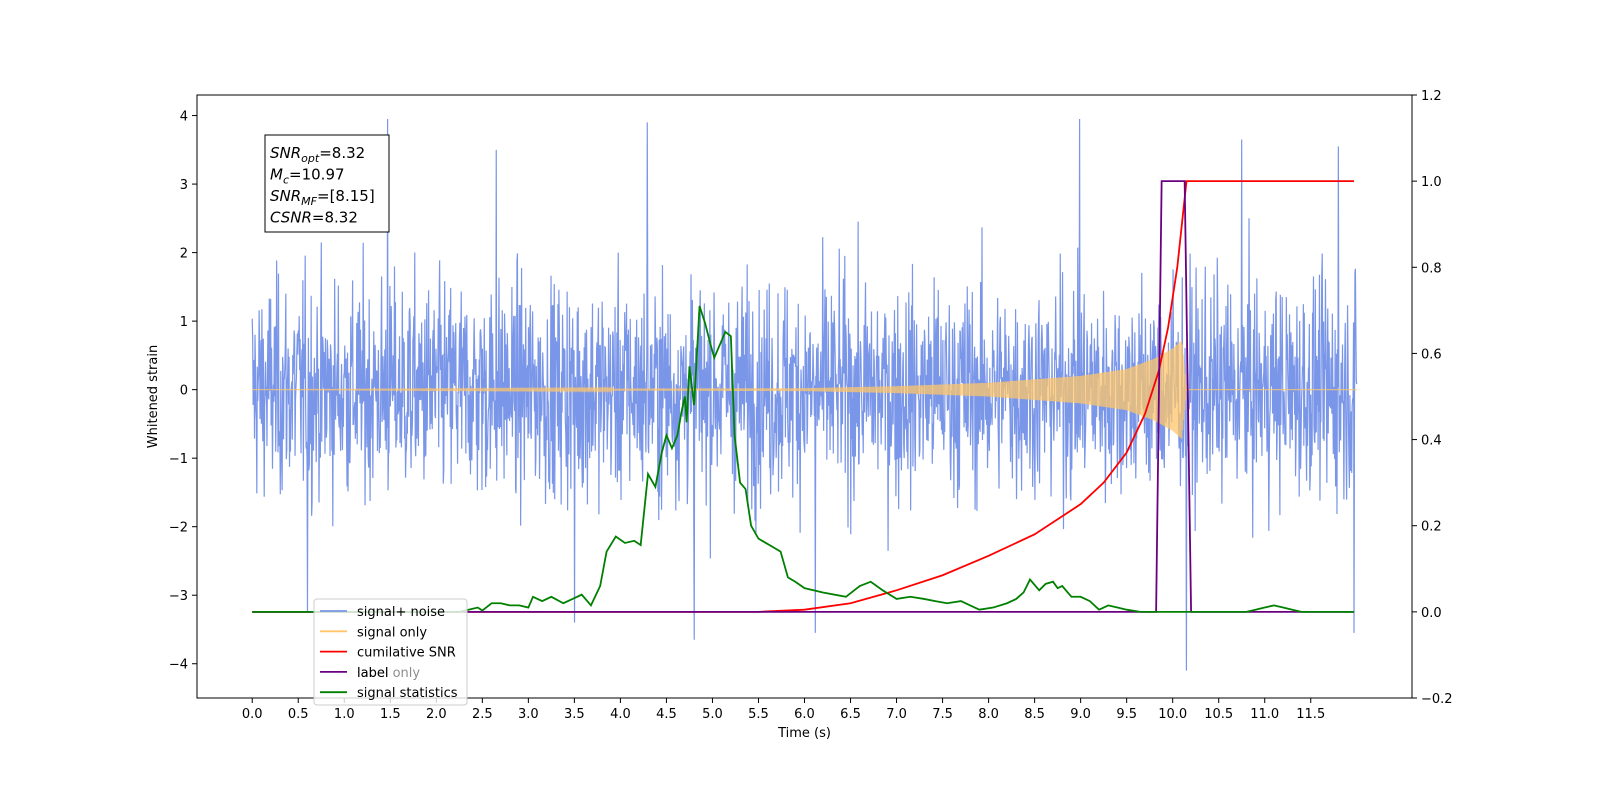 The image size is (1600, 800). What do you see at coordinates (178, 596) in the screenshot?
I see `y-tick-label: −3` at bounding box center [178, 596].